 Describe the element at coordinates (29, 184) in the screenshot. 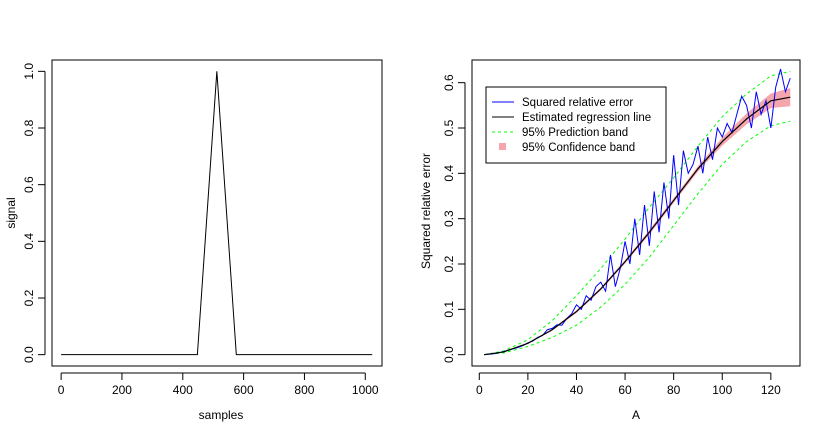

I see `signal-y-tick-label: 0.6` at that location.